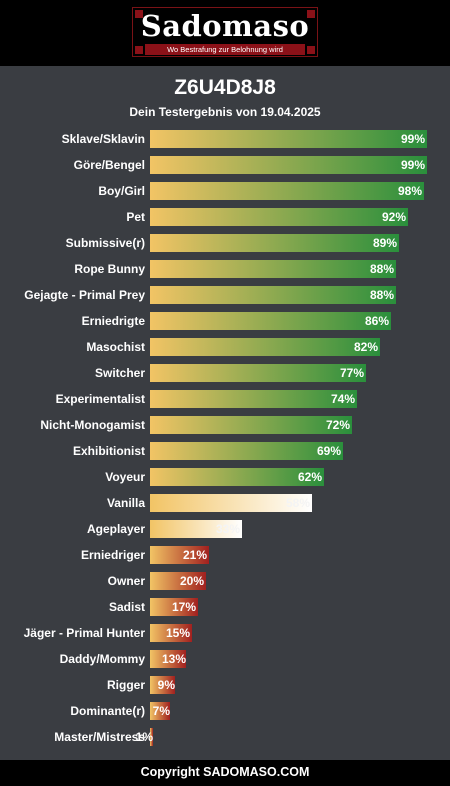  What do you see at coordinates (109, 165) in the screenshot?
I see `category-label: Göre/Bengel` at bounding box center [109, 165].